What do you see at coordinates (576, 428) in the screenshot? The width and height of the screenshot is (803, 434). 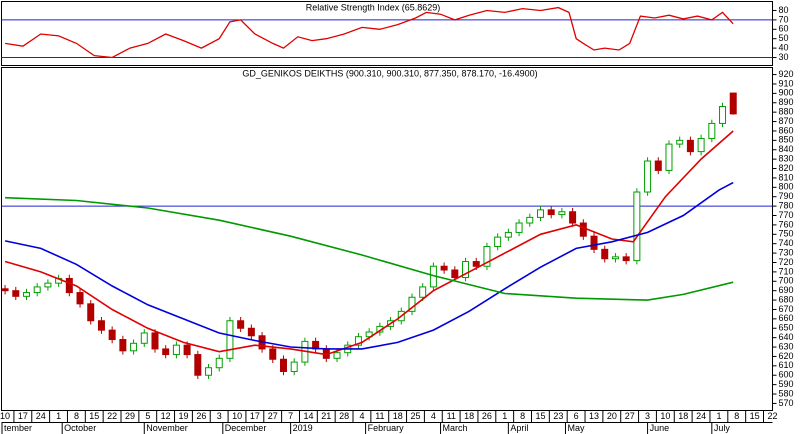 I see `month-label: May` at bounding box center [576, 428].